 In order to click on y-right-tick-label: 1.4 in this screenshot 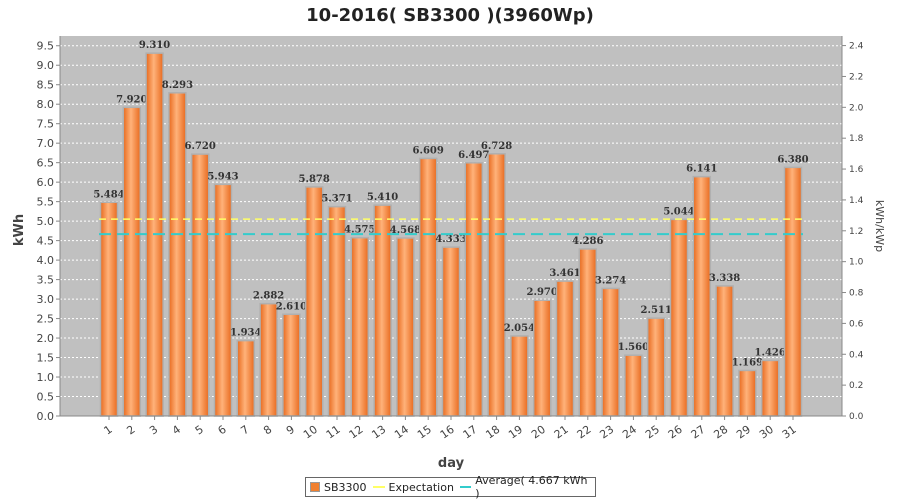, I will do `click(856, 201)`.